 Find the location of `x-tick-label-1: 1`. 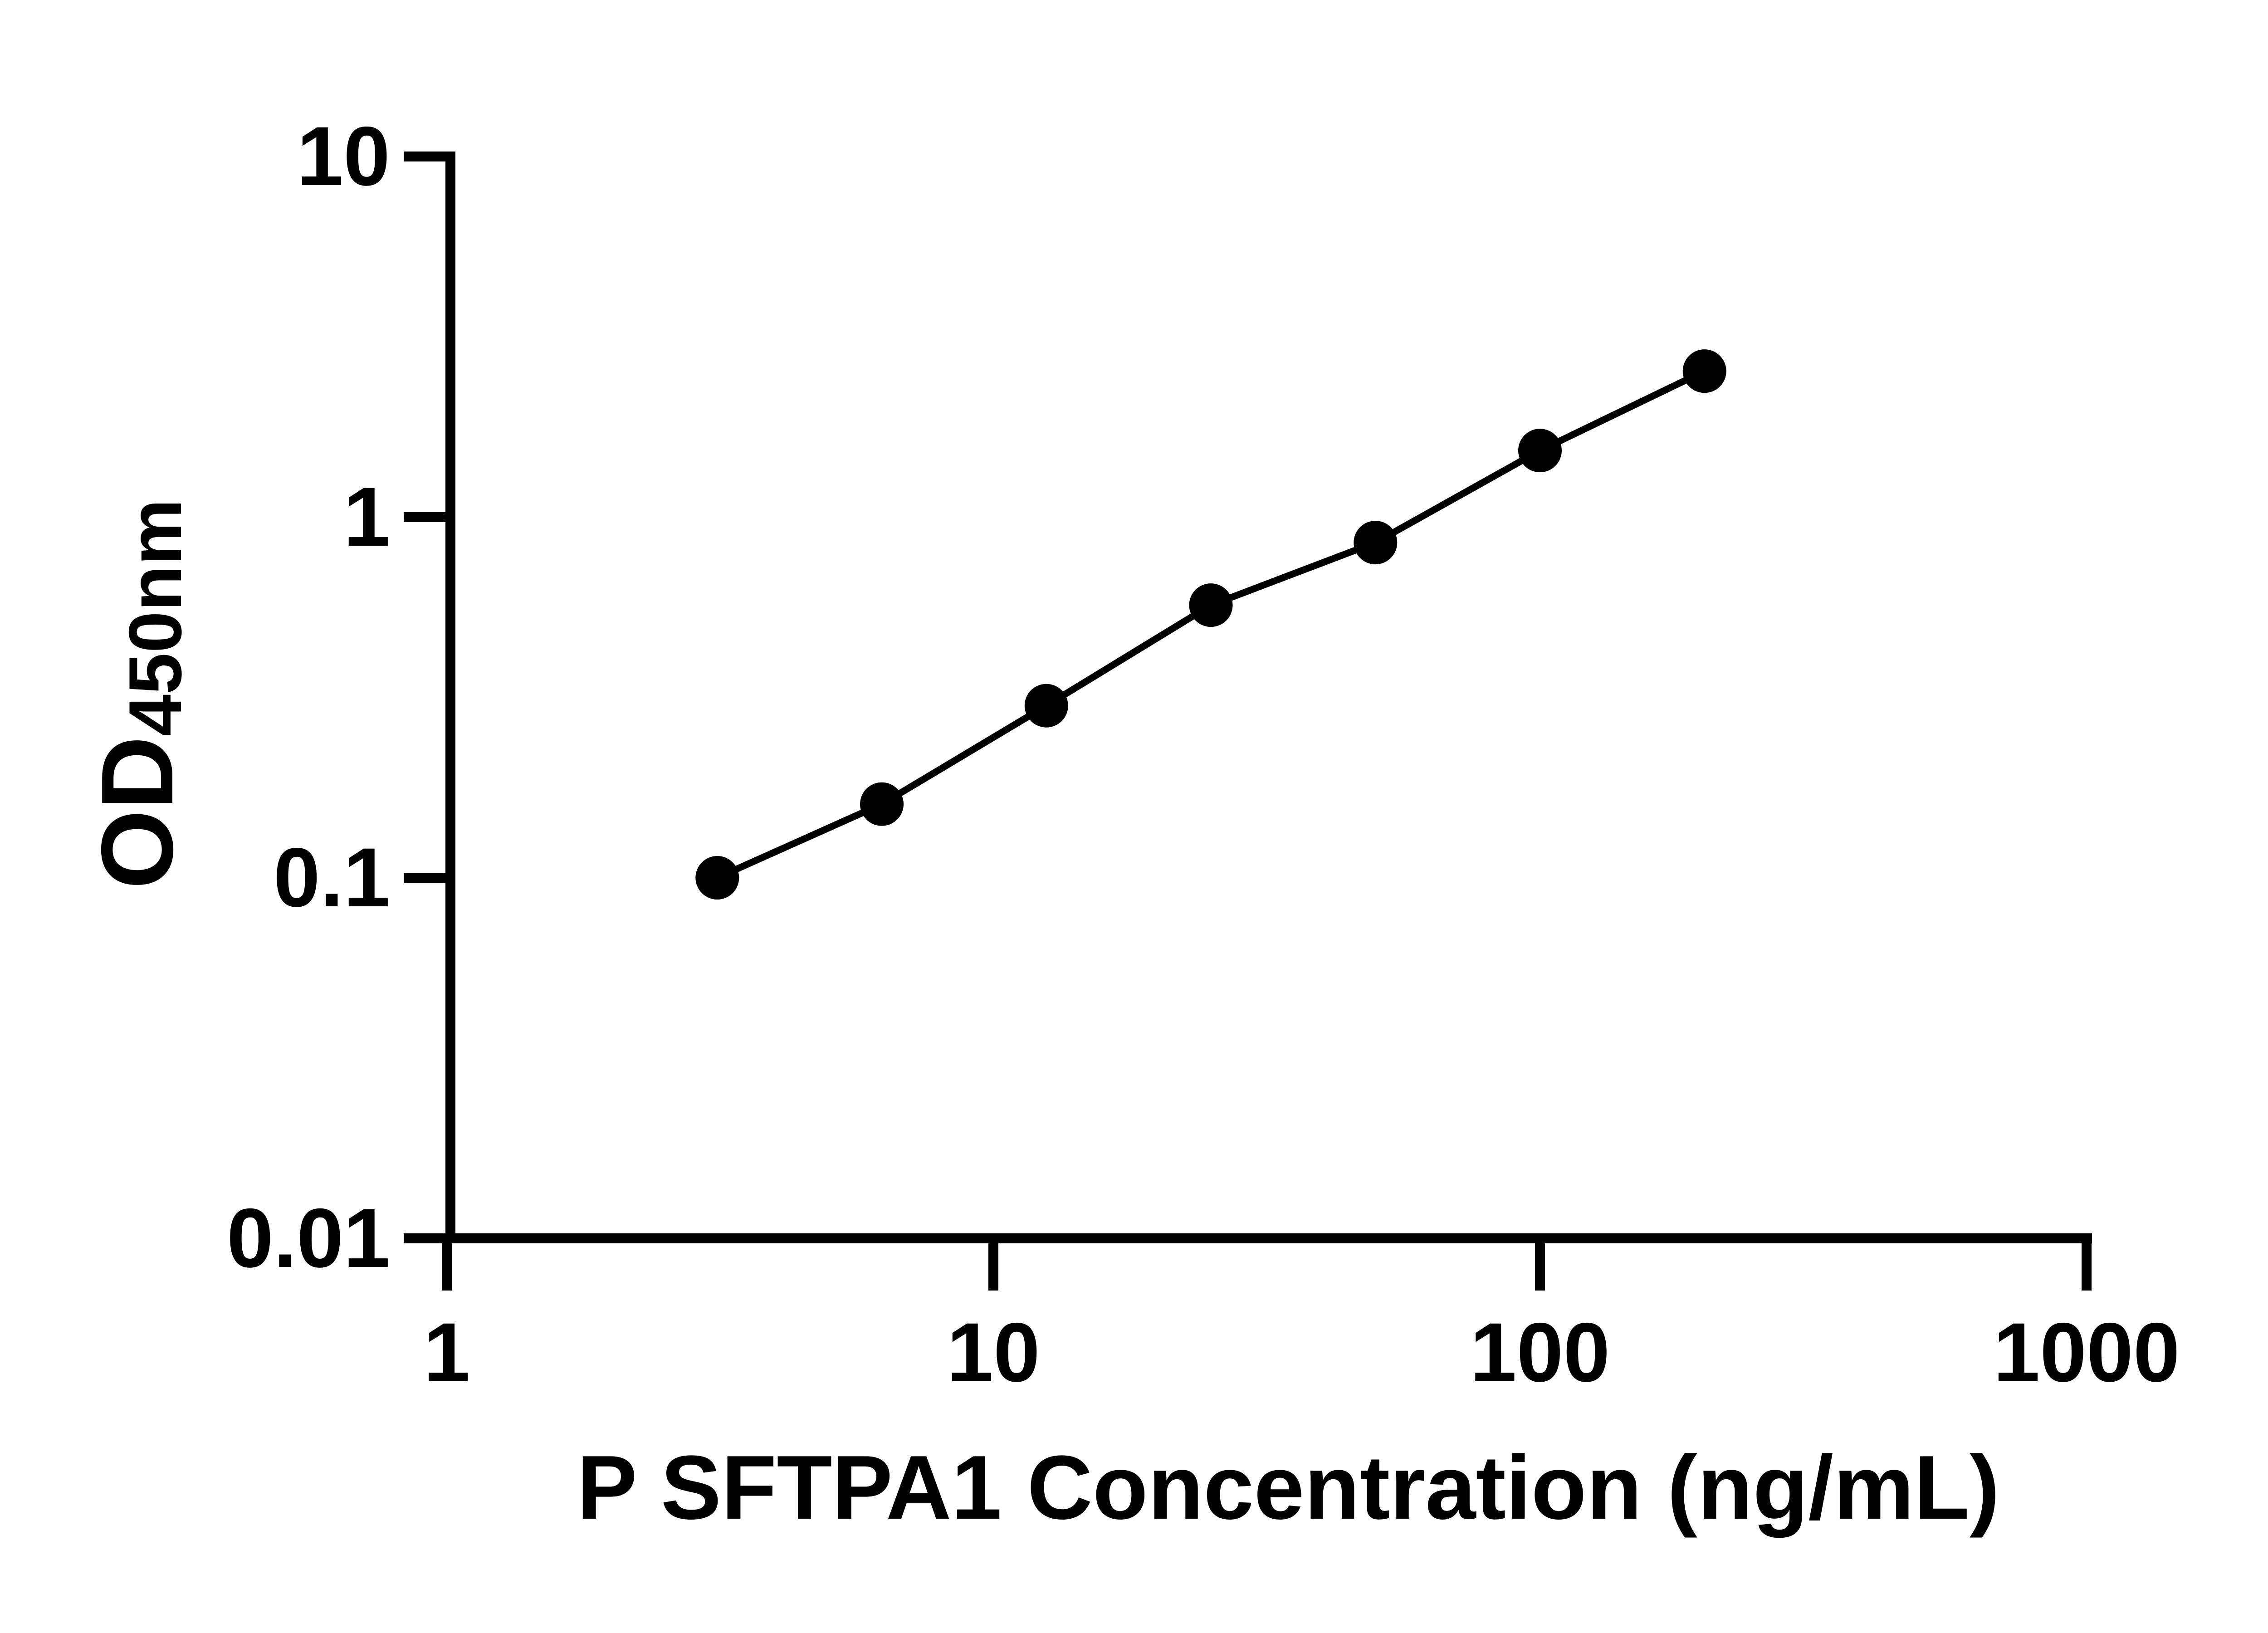

x-tick-label-1: 1 is located at coordinates (447, 1352).